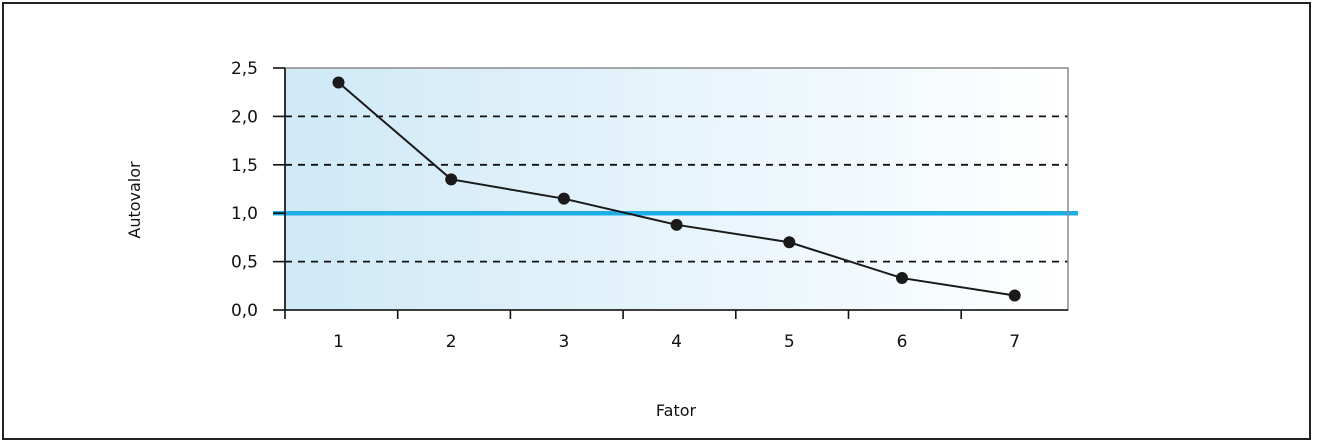 Image resolution: width=1318 pixels, height=442 pixels. Describe the element at coordinates (789, 342) in the screenshot. I see `x-tick-label: 5` at that location.